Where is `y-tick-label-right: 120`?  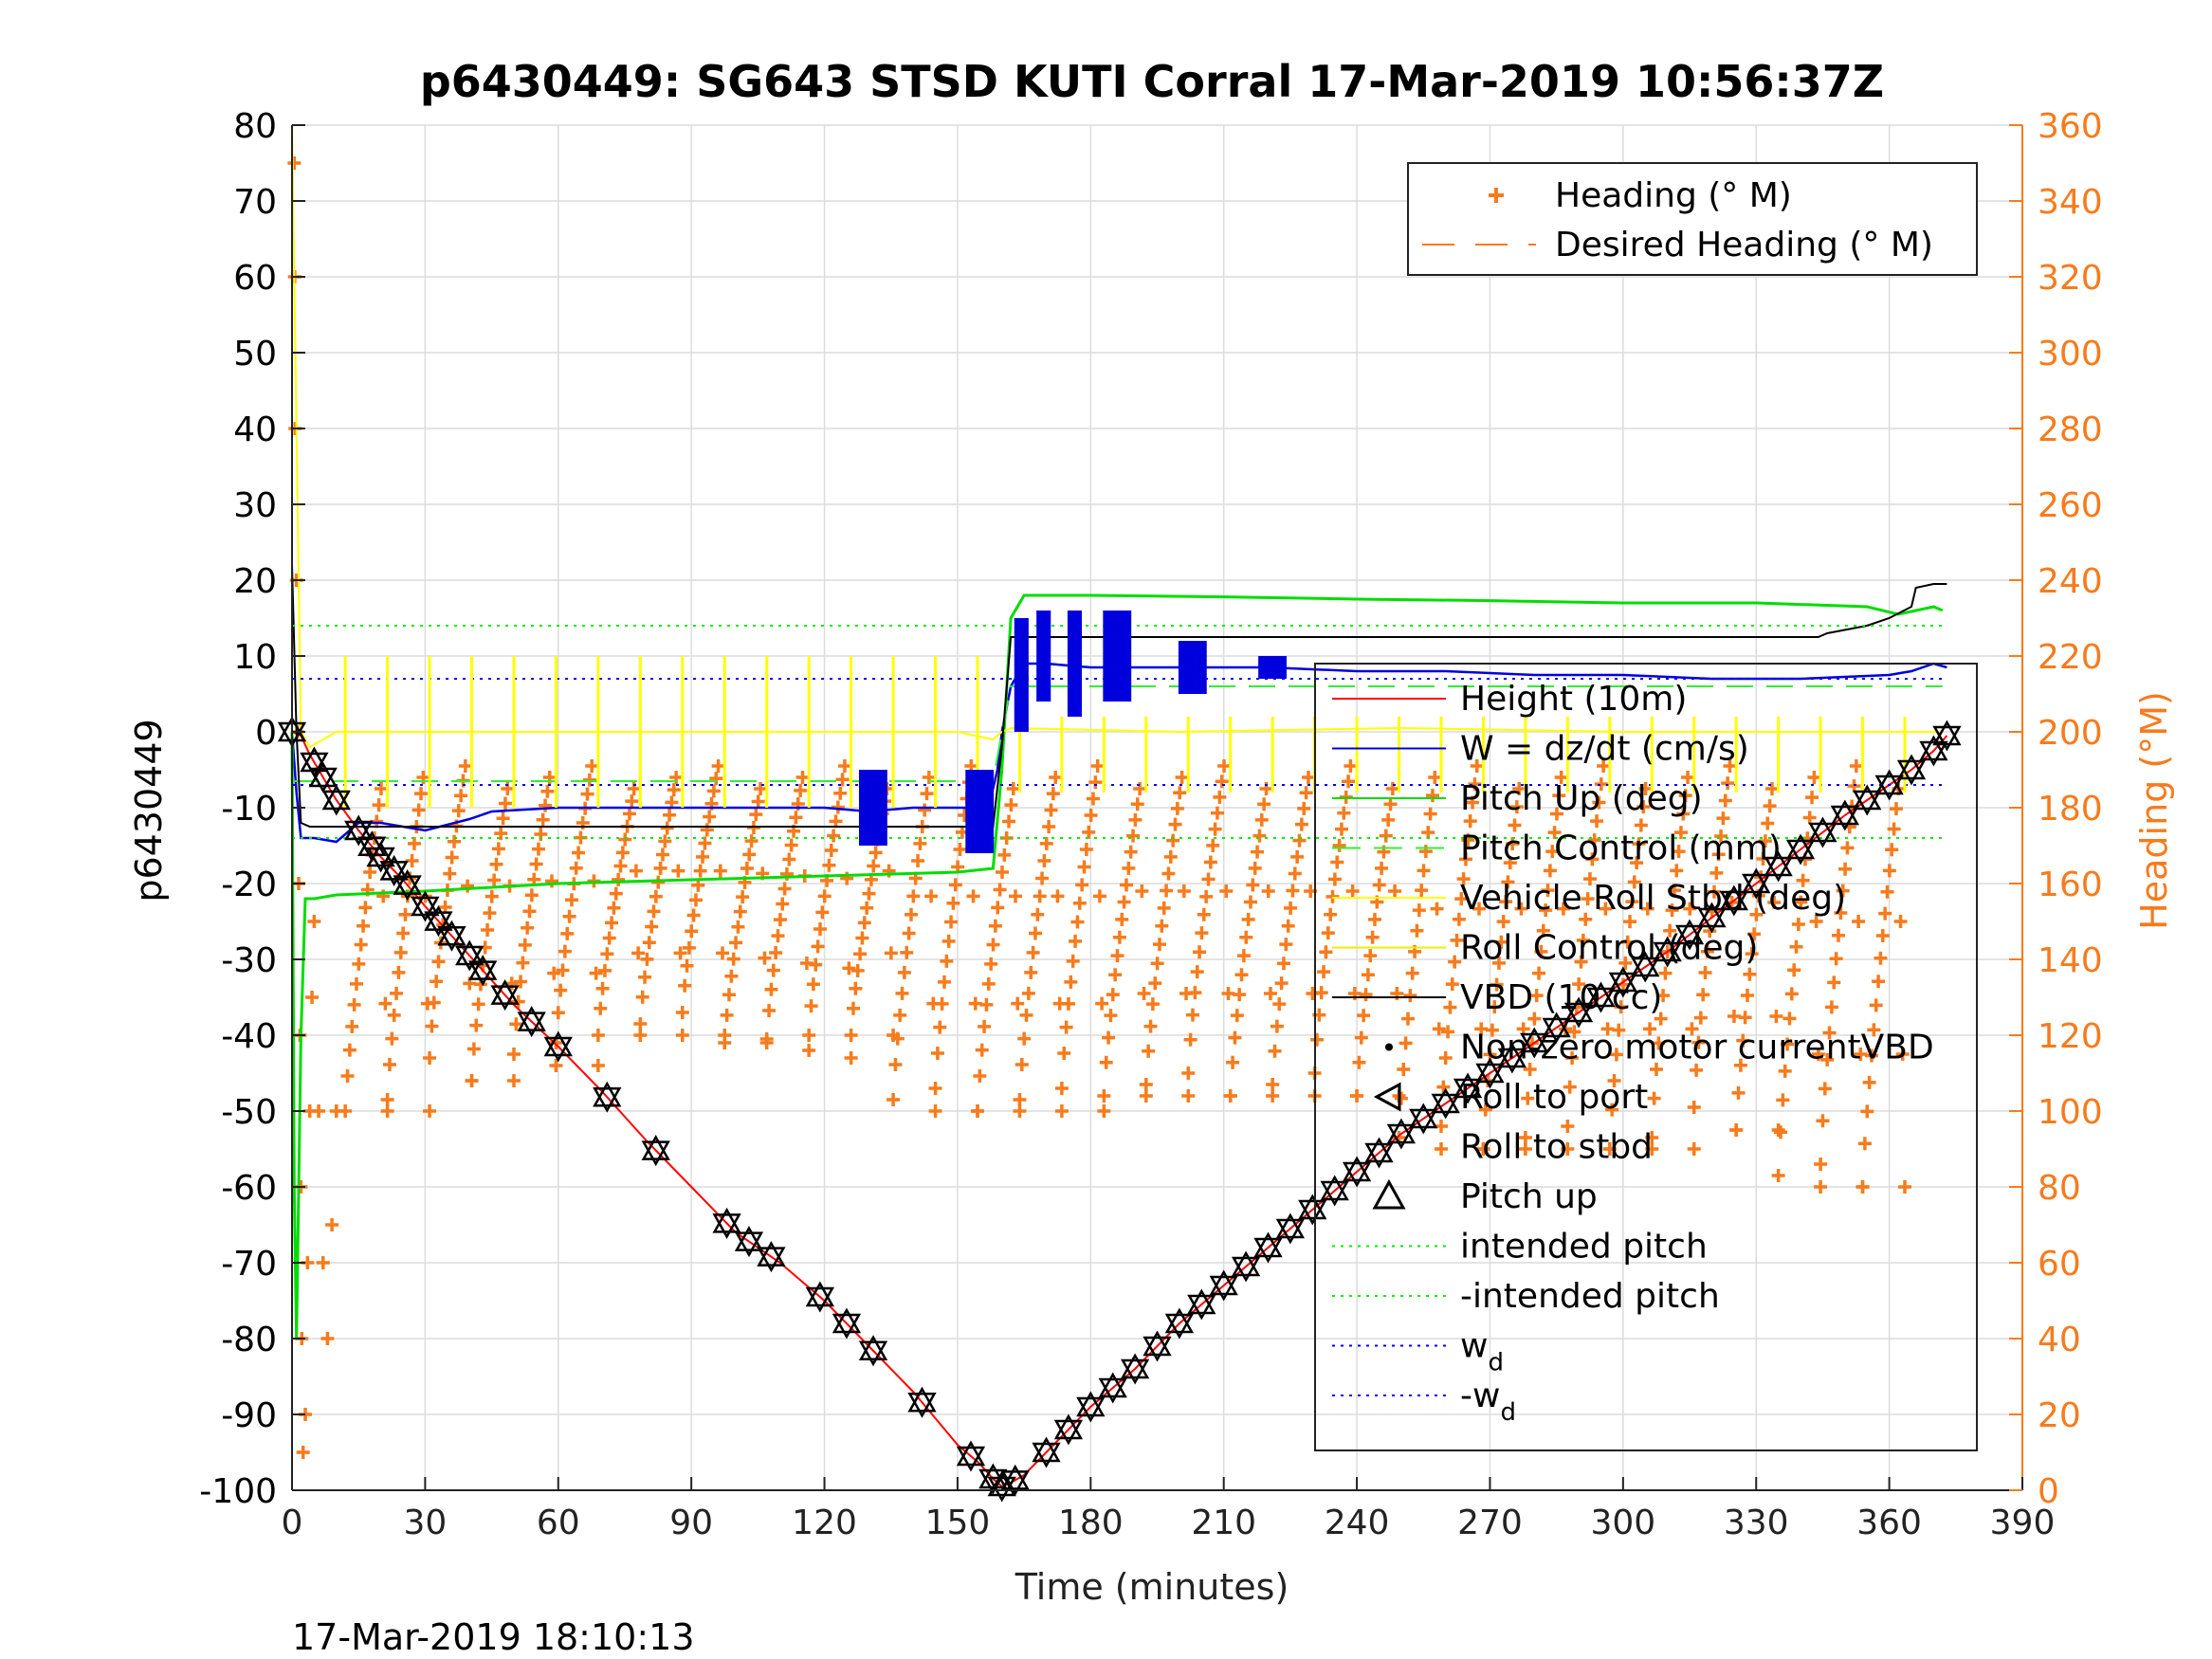
y-tick-label-right: 120 is located at coordinates (2070, 1036).